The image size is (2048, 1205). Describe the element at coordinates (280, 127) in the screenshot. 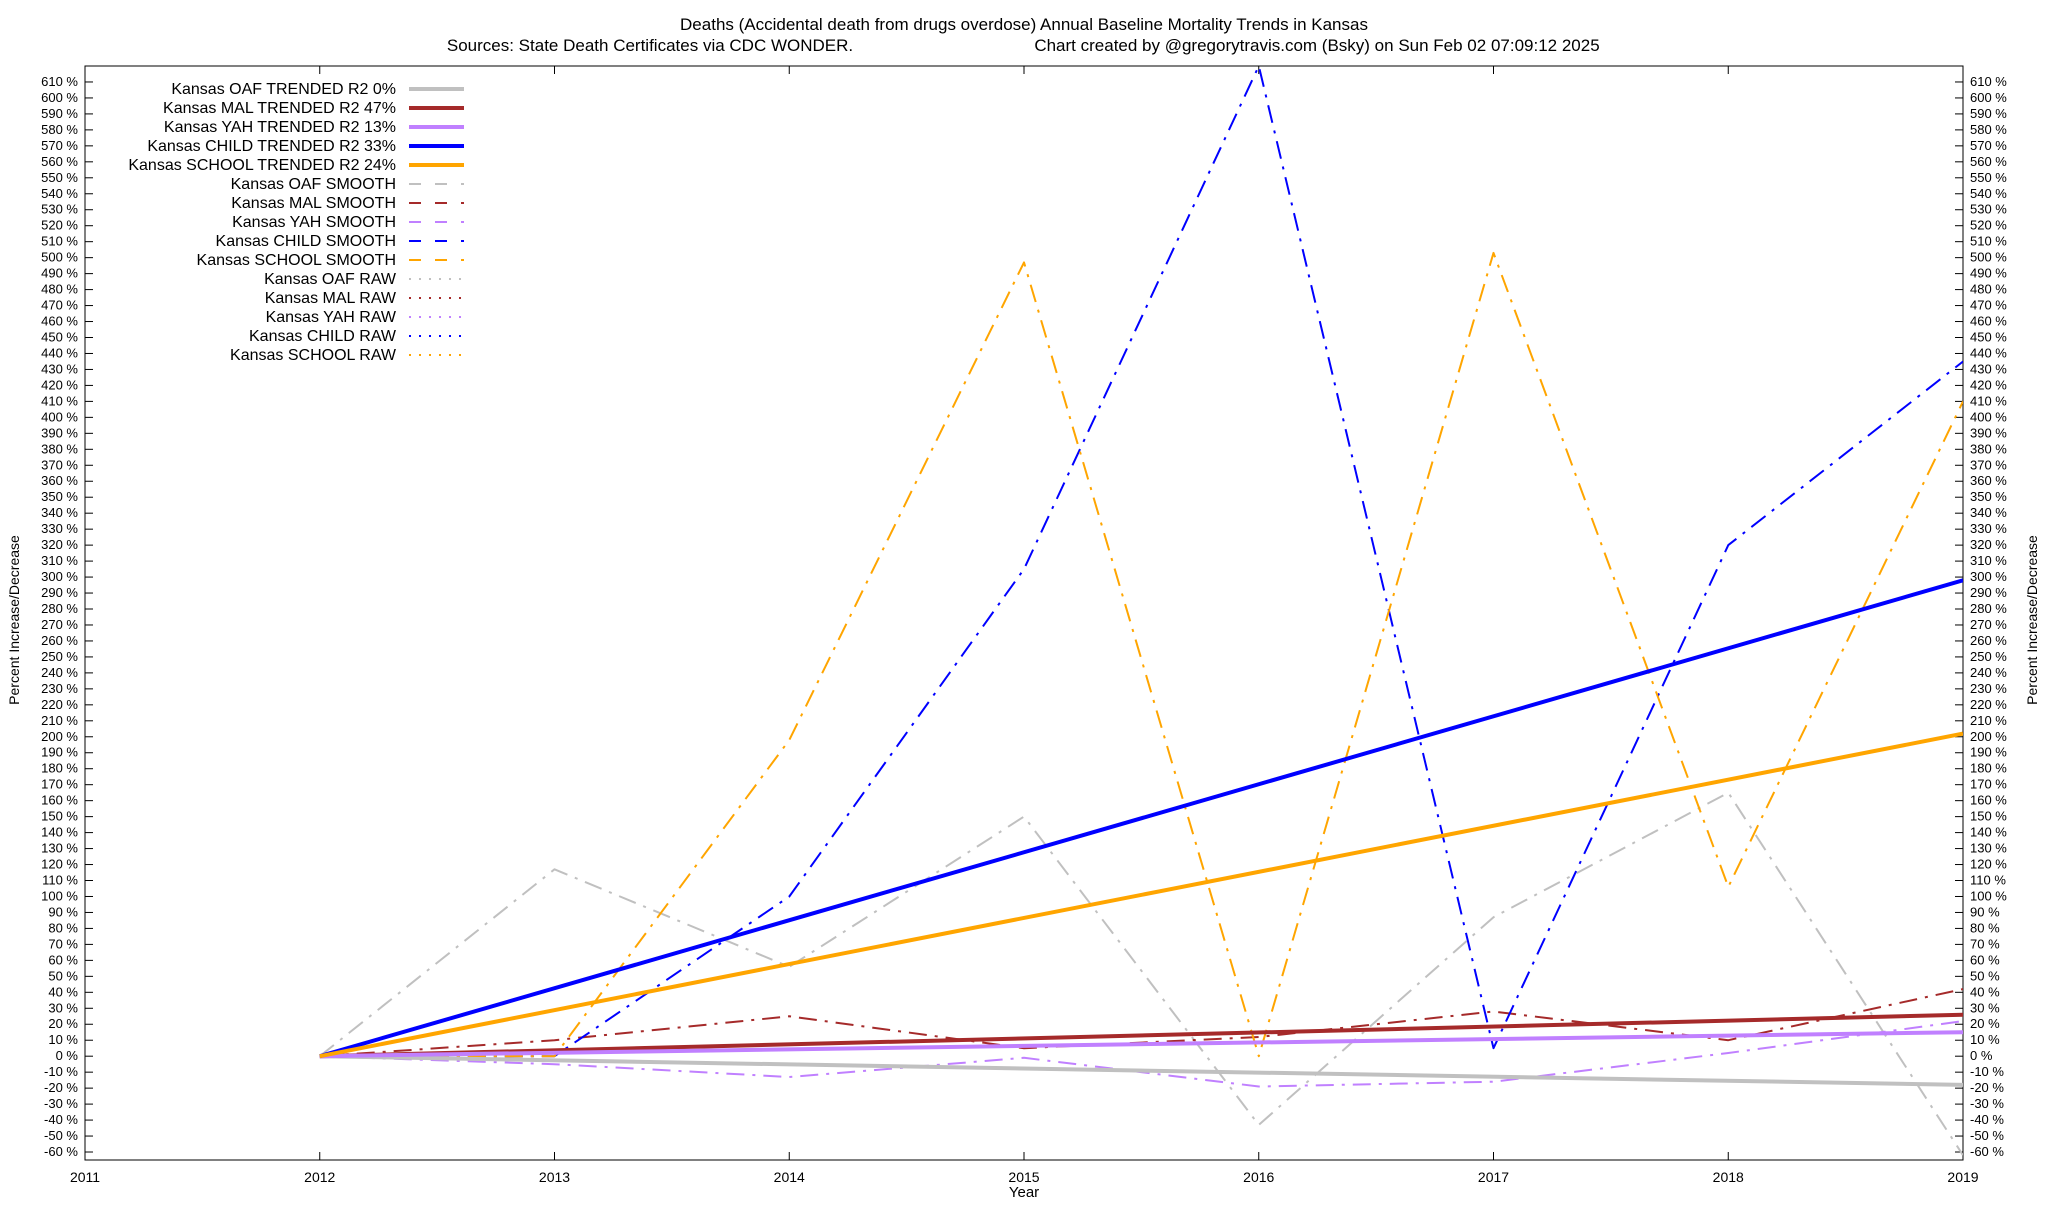

I see `legend-label: Kansas YAH TRENDED R2 13%` at that location.